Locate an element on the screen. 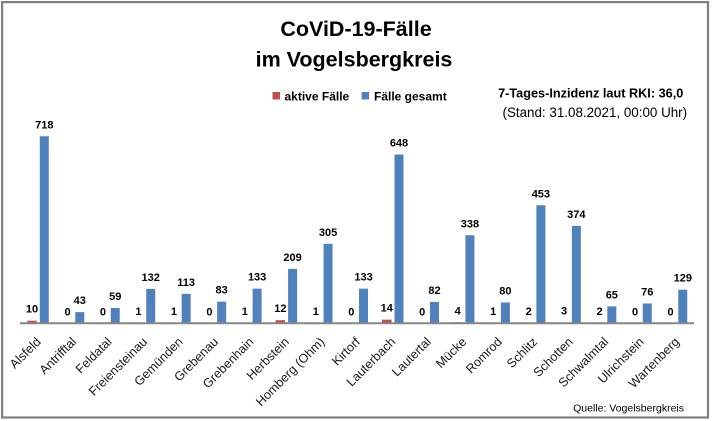 This screenshot has width=712, height=421. svg-text: 209 is located at coordinates (292, 258).